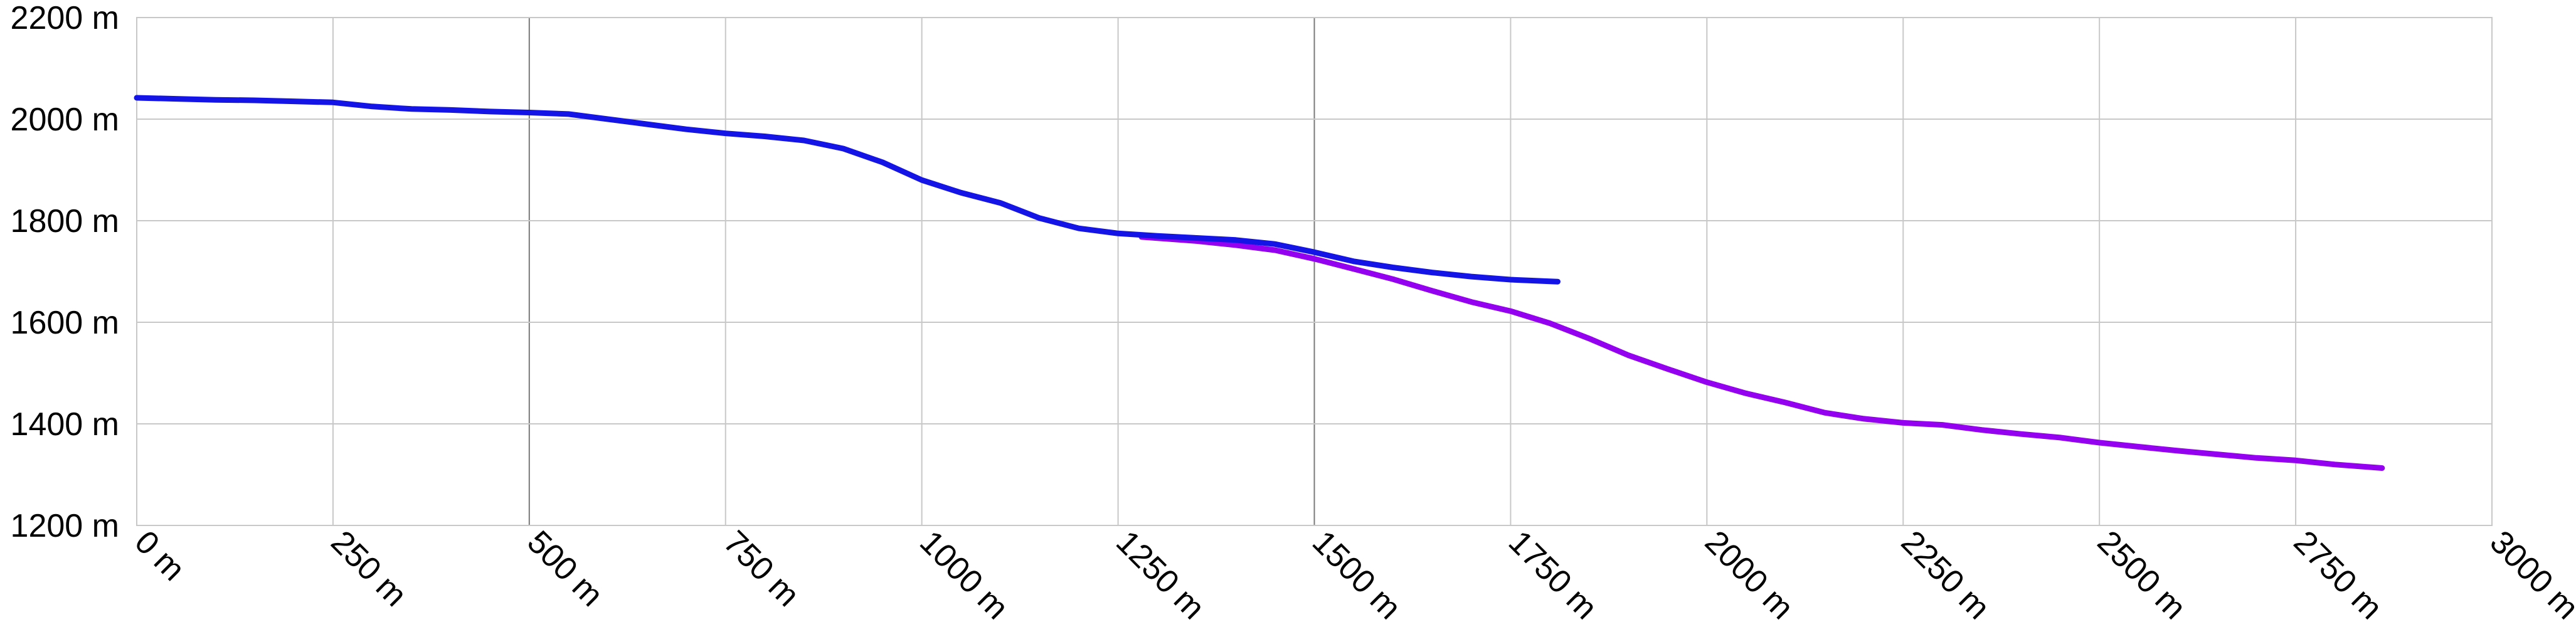  What do you see at coordinates (65, 221) in the screenshot?
I see `y-tick-label: 1800 m` at bounding box center [65, 221].